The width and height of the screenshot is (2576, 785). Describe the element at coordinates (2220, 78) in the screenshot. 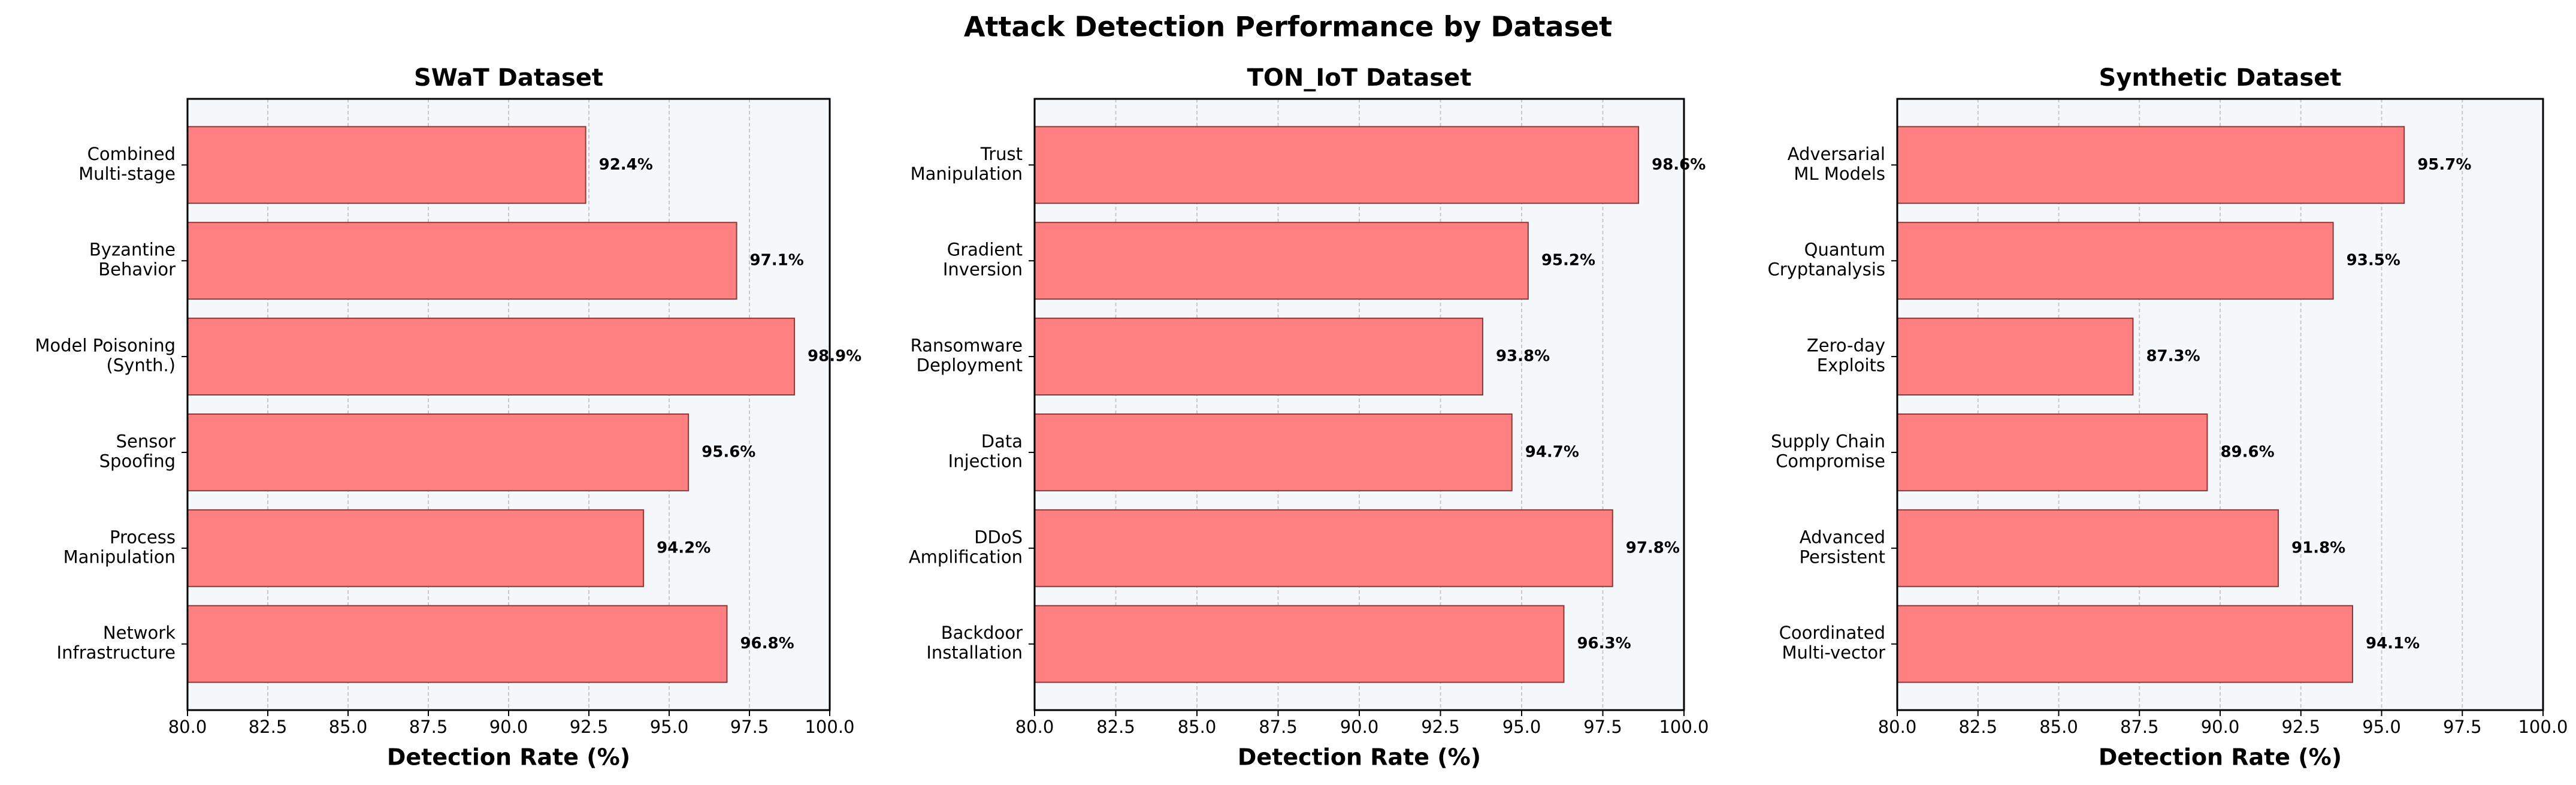

I see `panel-title: Synthetic Dataset` at that location.